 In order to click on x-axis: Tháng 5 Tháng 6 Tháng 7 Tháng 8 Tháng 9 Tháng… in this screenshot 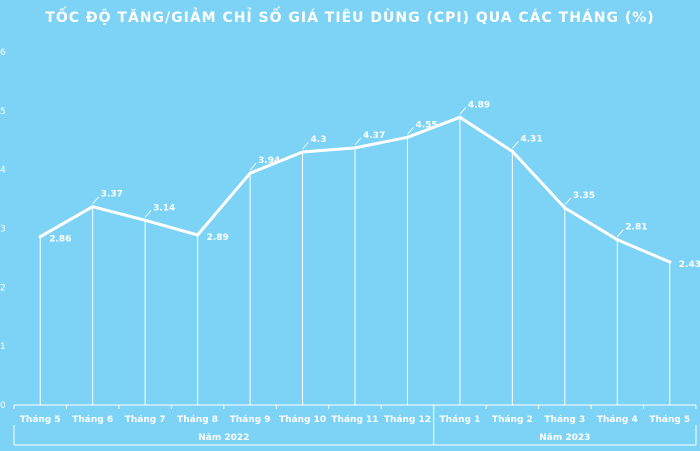, I will do `click(355, 425)`.